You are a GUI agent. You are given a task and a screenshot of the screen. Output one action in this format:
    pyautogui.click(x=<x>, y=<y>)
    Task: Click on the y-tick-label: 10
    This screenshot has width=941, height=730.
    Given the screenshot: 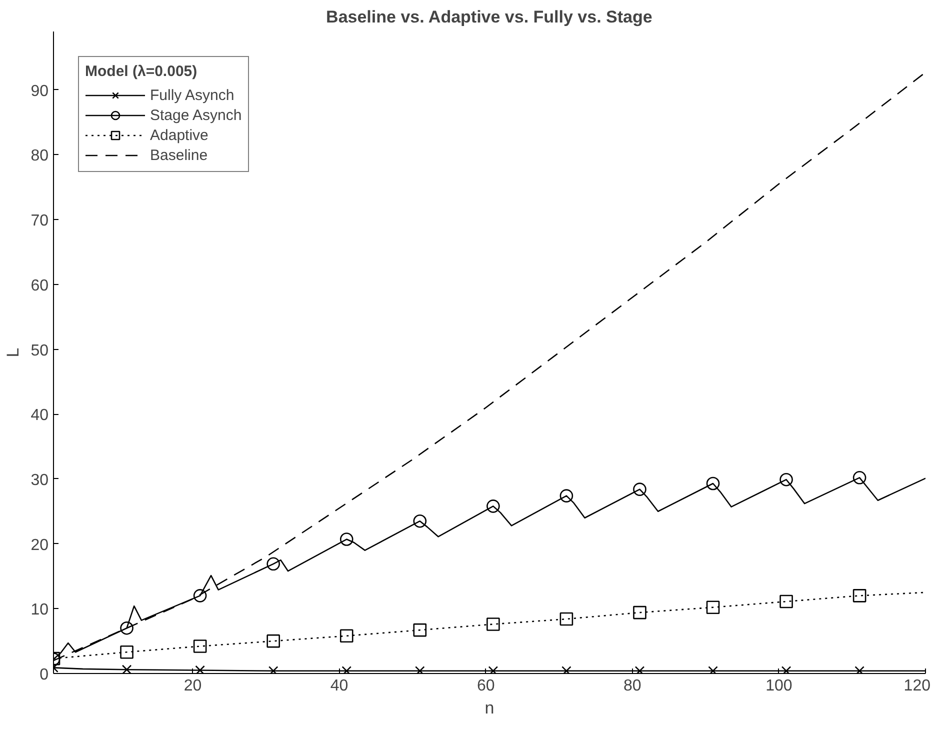 What is the action you would take?
    pyautogui.click(x=39, y=610)
    